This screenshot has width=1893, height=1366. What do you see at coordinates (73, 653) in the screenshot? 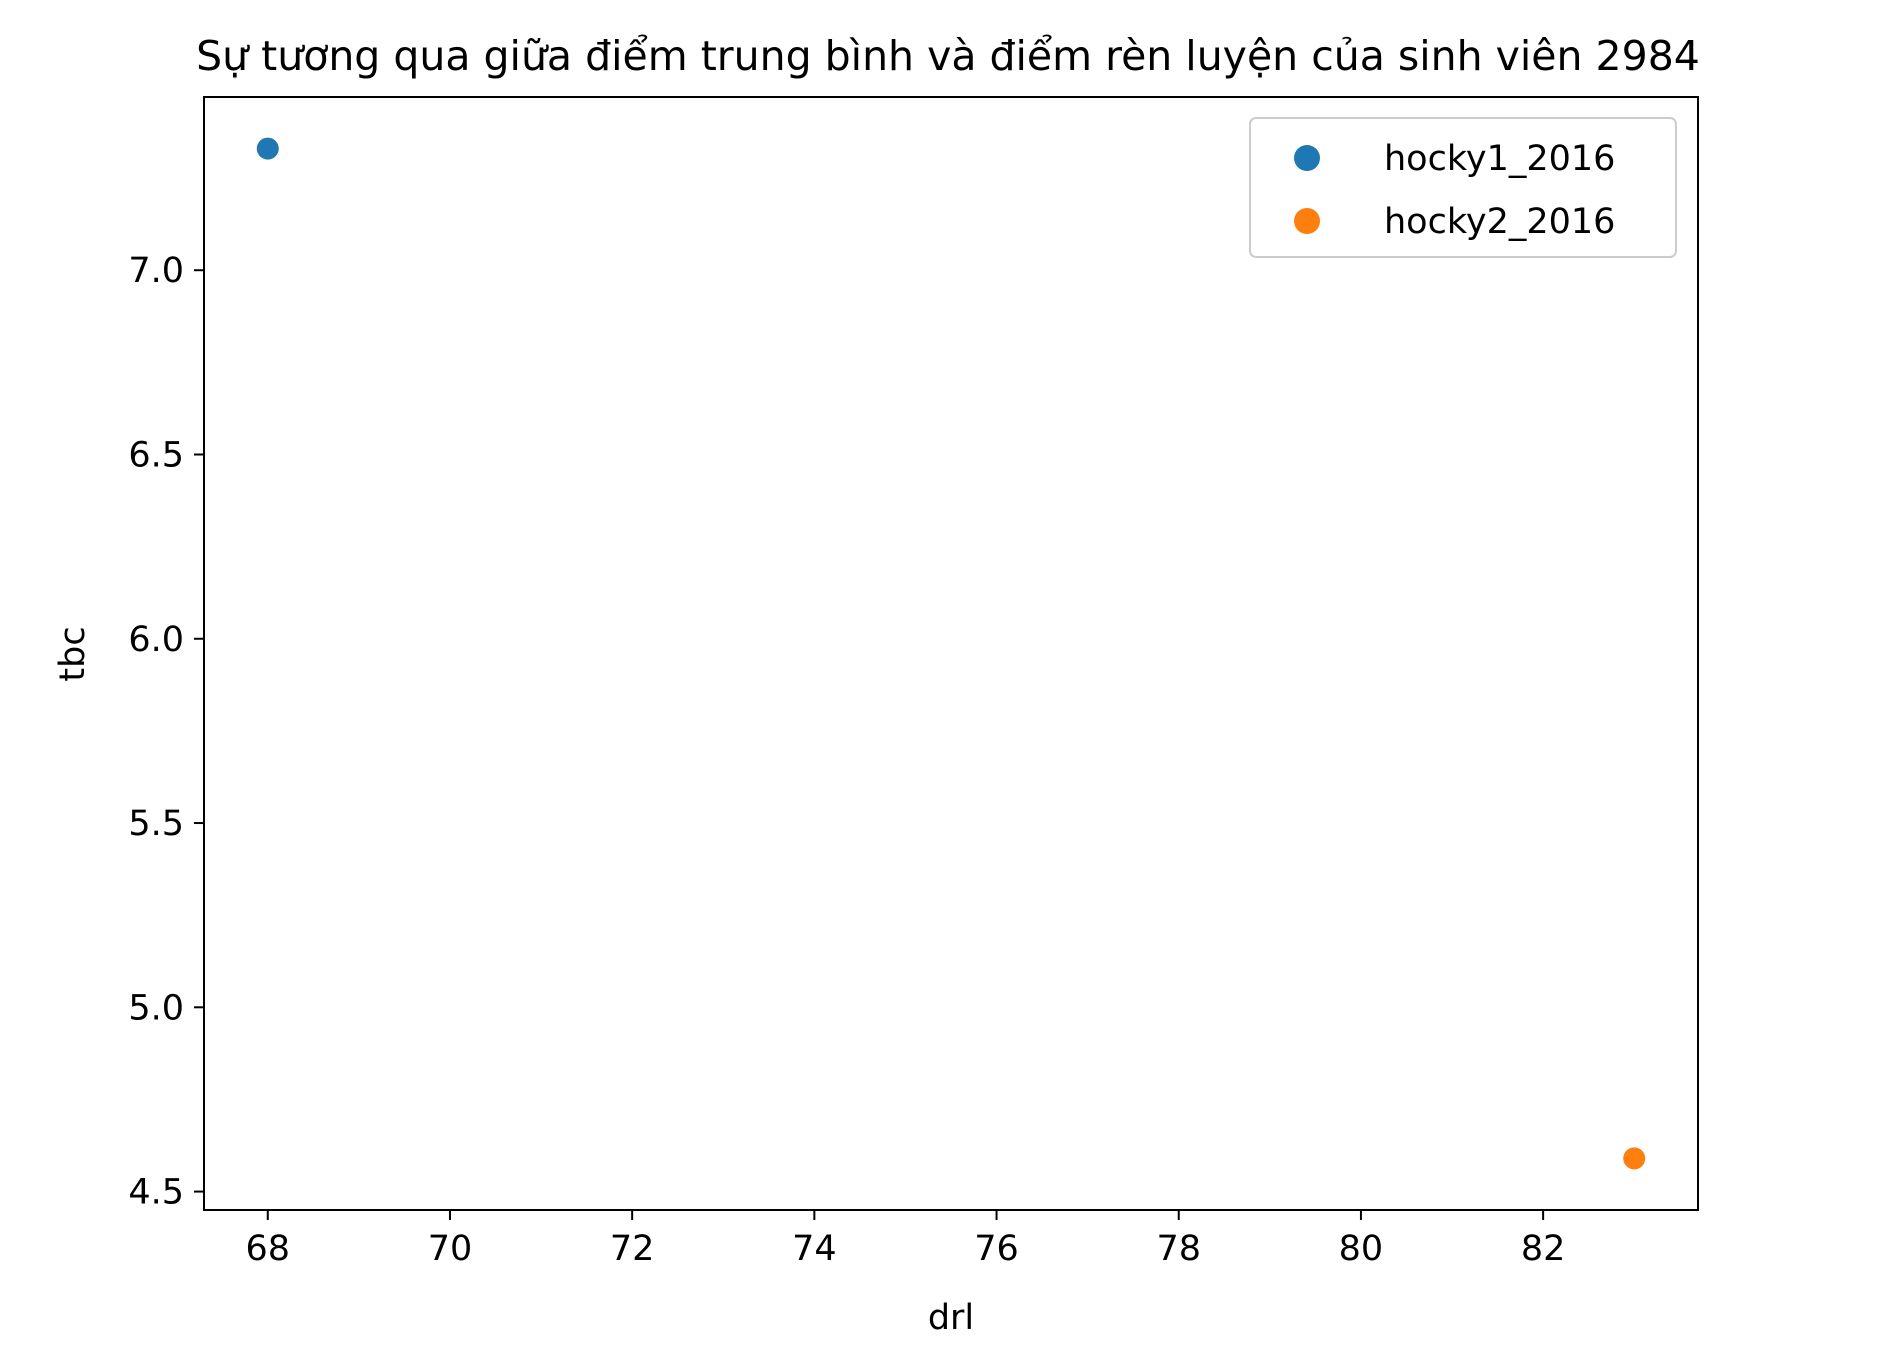
I see `y-axis-label: tbc` at bounding box center [73, 653].